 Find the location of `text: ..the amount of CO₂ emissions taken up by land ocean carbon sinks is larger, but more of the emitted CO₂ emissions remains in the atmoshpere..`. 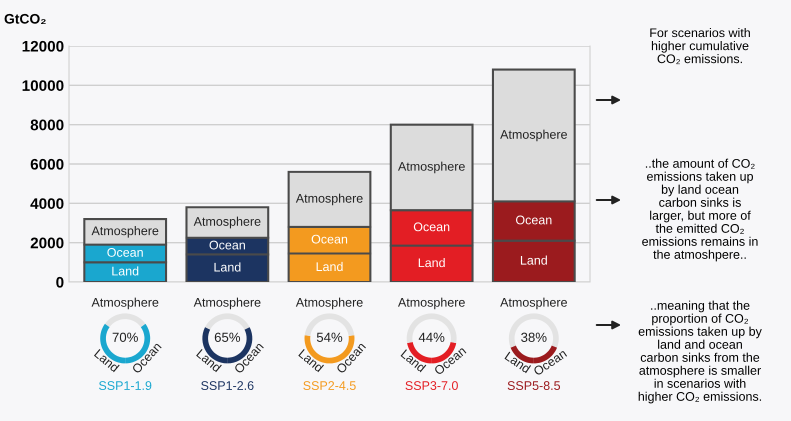

text: ..the amount of CO₂ emissions taken up by land ocean carbon sinks is larger, but more of the emitted CO₂ emissions remains in the atmoshpere.. is located at coordinates (700, 210).